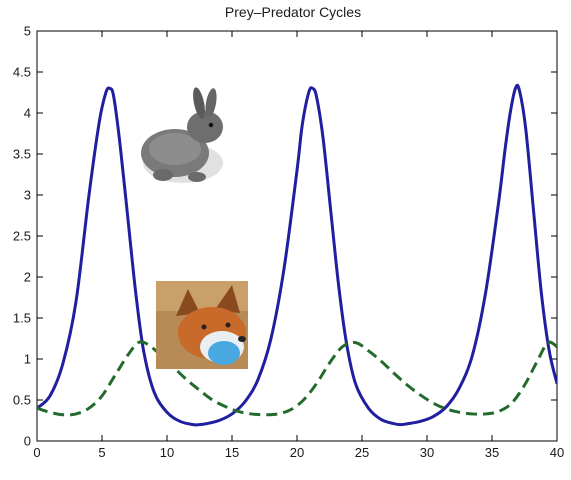  Describe the element at coordinates (27, 113) in the screenshot. I see `y-tick-label: 4` at that location.